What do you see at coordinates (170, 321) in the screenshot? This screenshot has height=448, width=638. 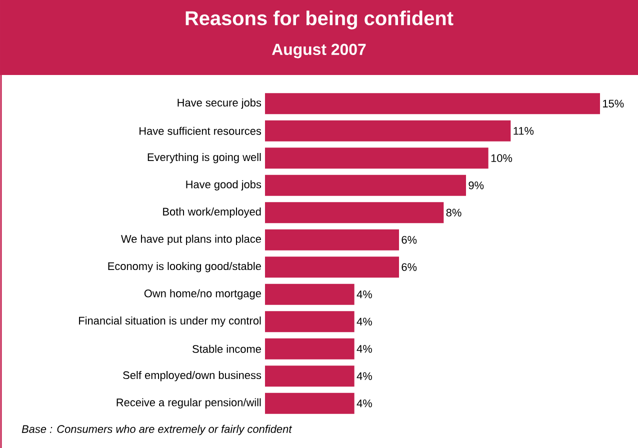 I see `y-tick-label: Financial situation is under my control` at bounding box center [170, 321].